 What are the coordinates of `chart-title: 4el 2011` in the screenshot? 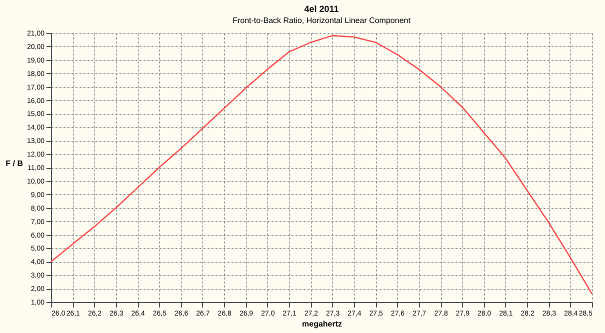 It's located at (321, 9).